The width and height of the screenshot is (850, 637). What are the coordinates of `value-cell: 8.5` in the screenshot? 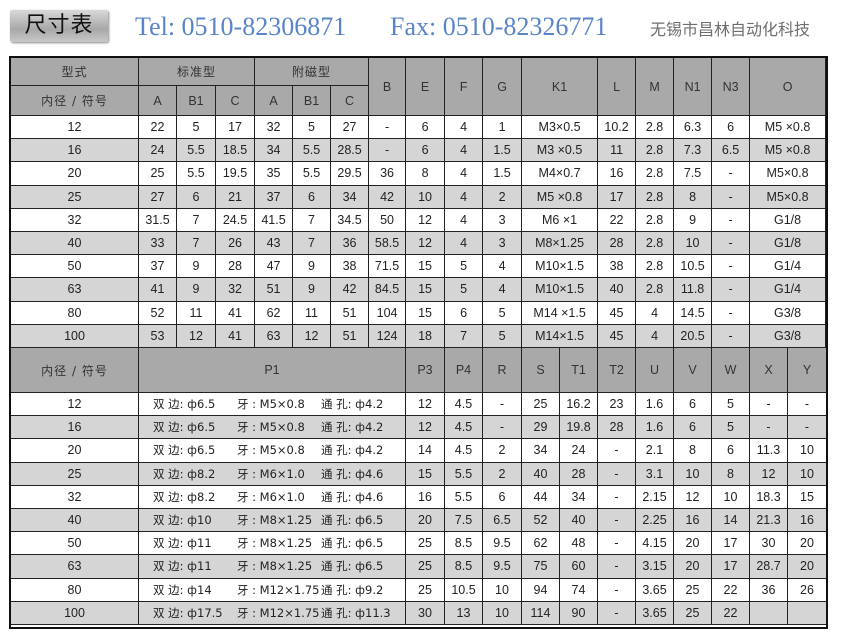 It's located at (463, 543).